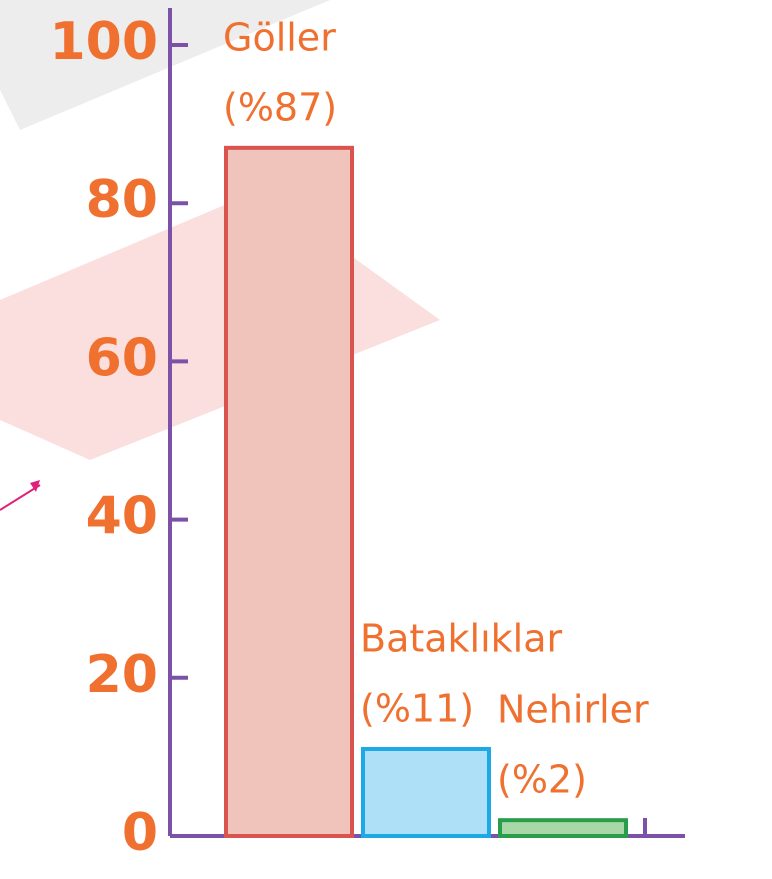 The width and height of the screenshot is (772, 879). What do you see at coordinates (279, 37) in the screenshot?
I see `category-label: Göller` at bounding box center [279, 37].